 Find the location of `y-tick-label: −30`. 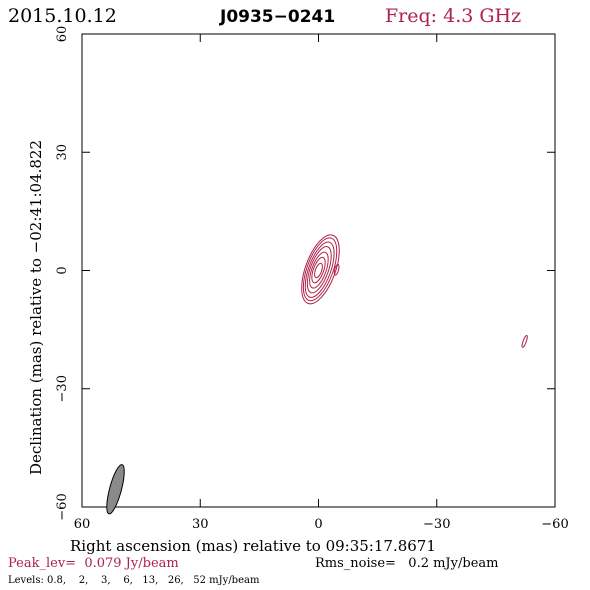

y-tick-label: −30 is located at coordinates (62, 388).